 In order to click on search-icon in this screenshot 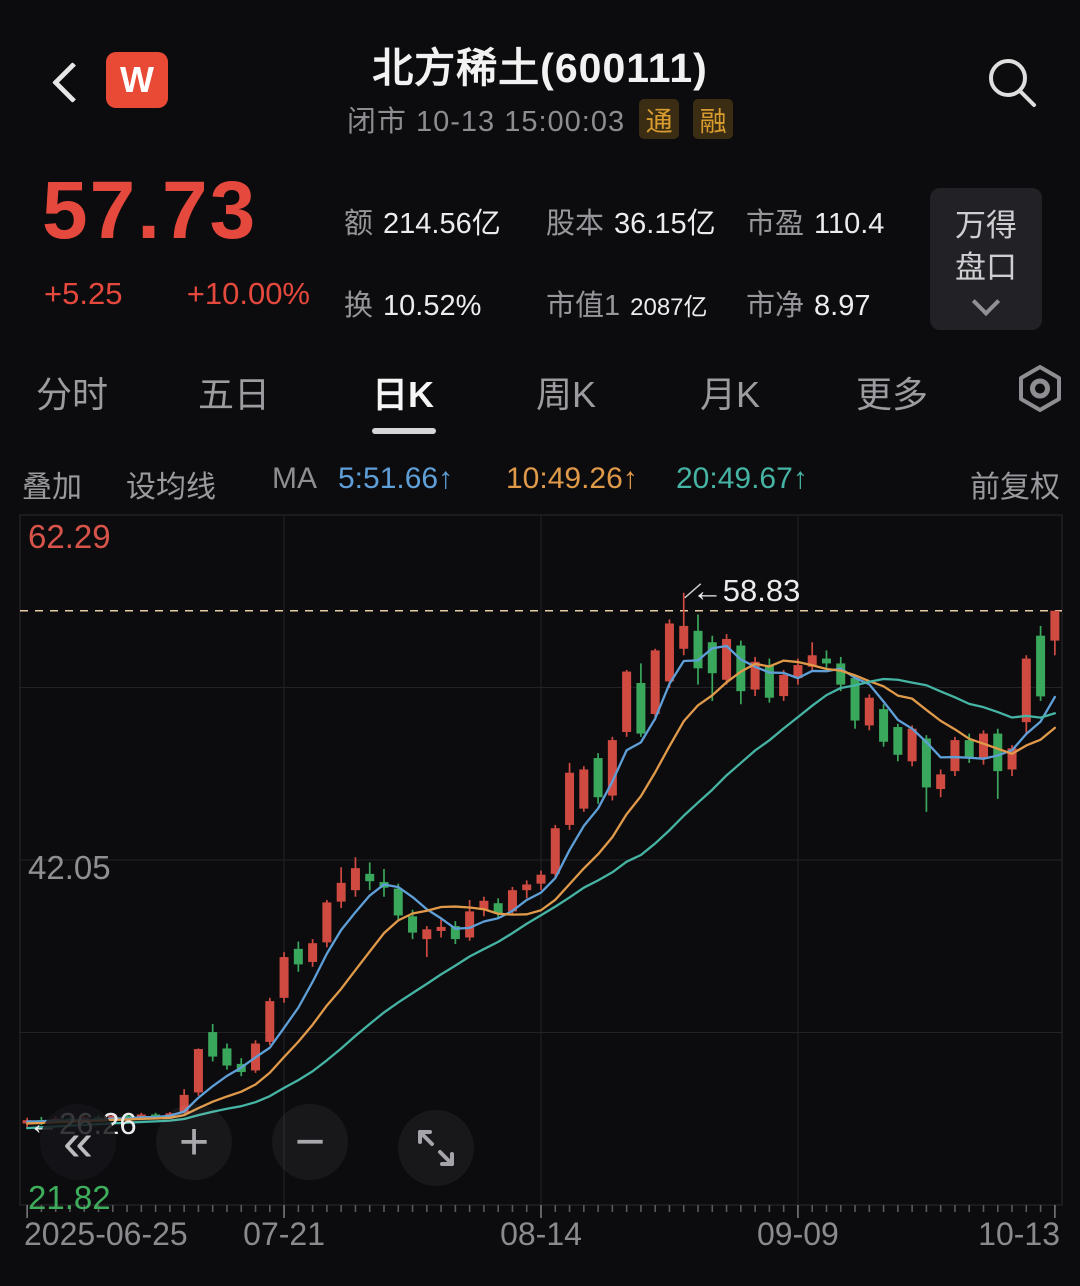, I will do `click(1012, 83)`.